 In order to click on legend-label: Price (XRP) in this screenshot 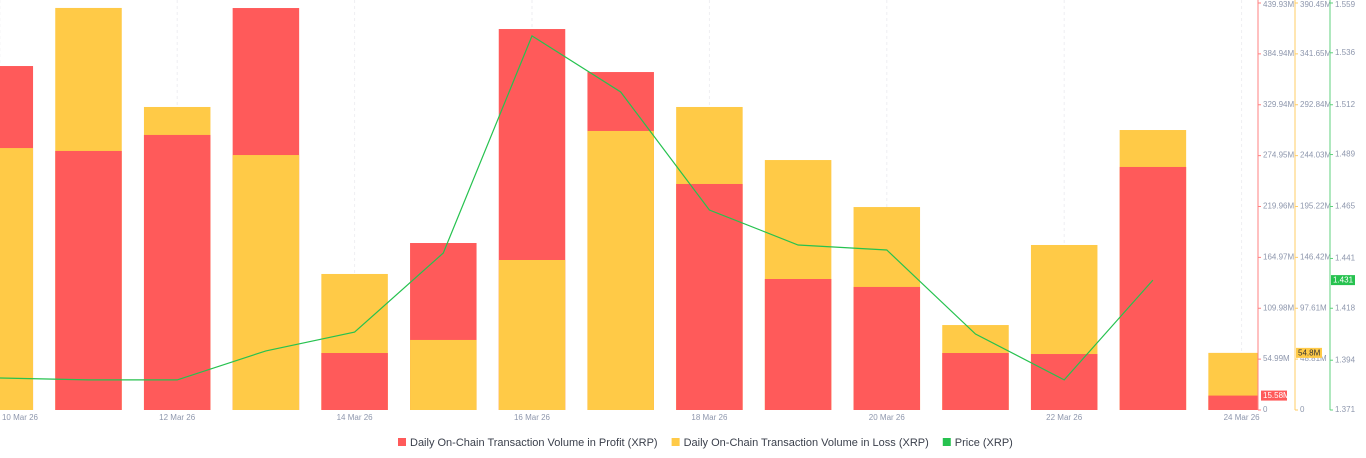, I will do `click(984, 443)`.